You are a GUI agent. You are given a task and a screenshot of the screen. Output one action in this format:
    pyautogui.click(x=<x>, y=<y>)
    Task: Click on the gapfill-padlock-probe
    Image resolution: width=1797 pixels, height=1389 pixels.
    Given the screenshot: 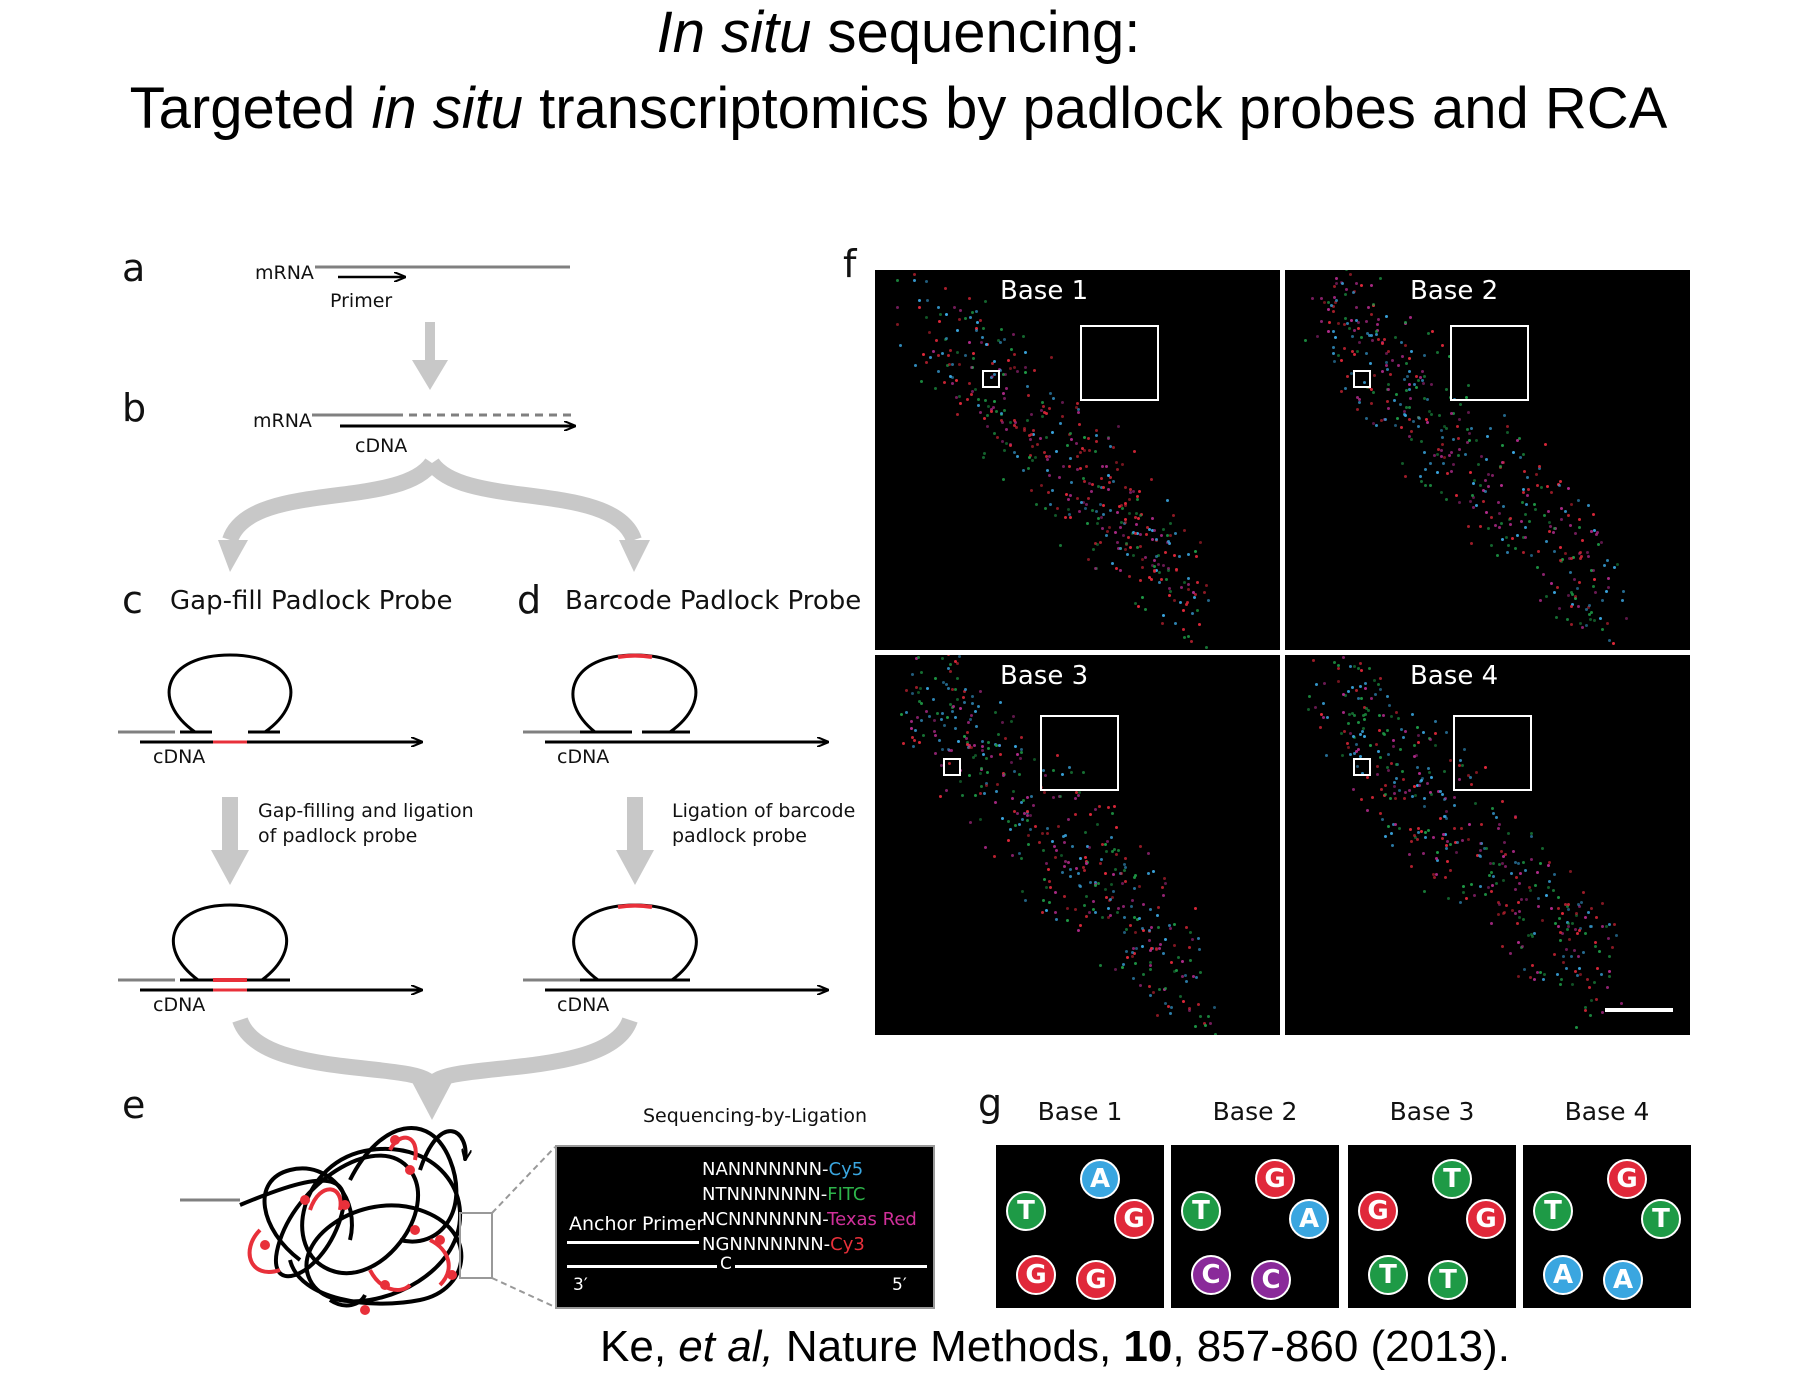 What is the action you would take?
    pyautogui.click(x=230, y=693)
    